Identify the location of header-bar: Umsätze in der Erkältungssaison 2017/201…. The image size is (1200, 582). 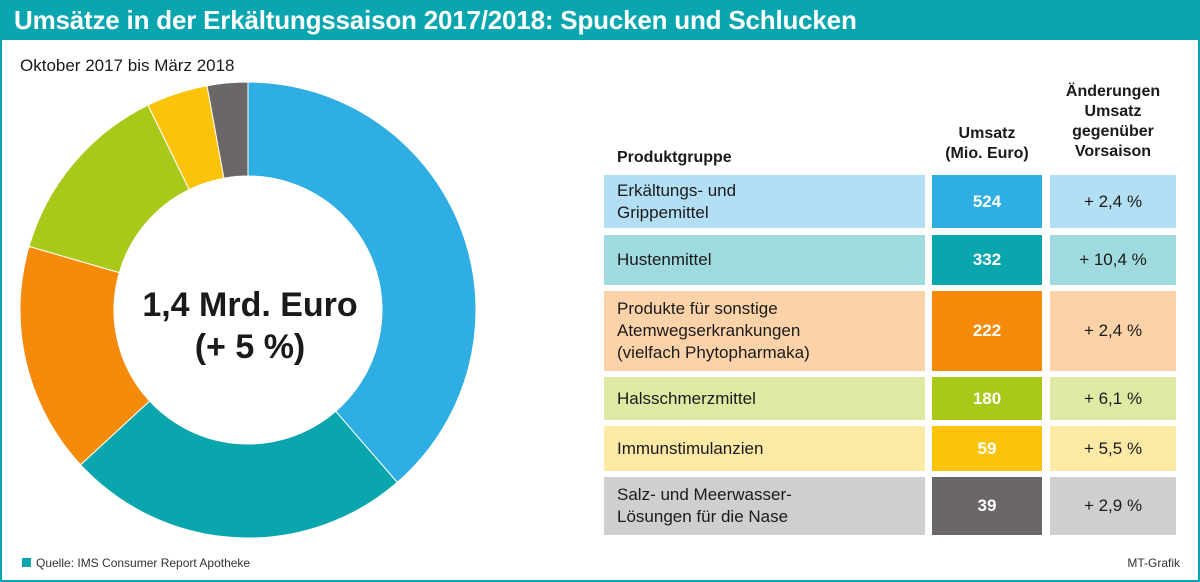
(600, 20).